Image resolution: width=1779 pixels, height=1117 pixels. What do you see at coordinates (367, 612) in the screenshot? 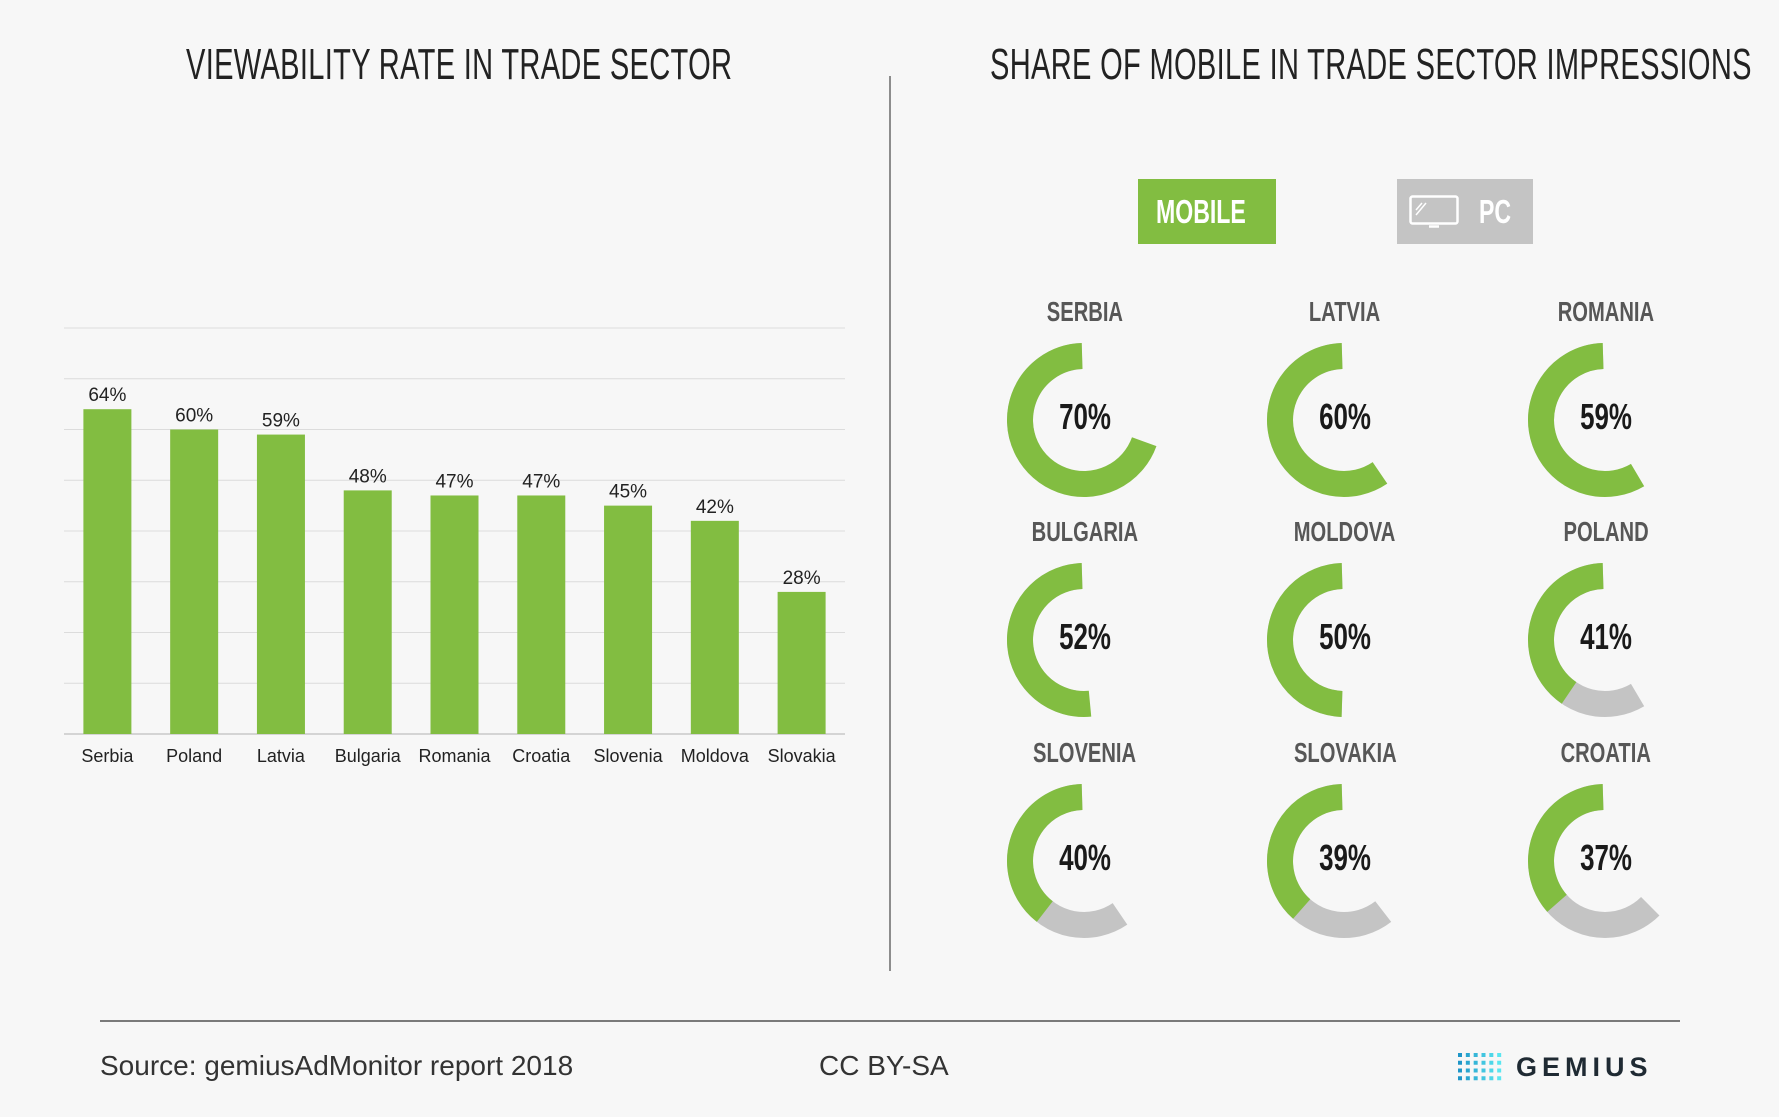
I see `bar-bulgaria` at bounding box center [367, 612].